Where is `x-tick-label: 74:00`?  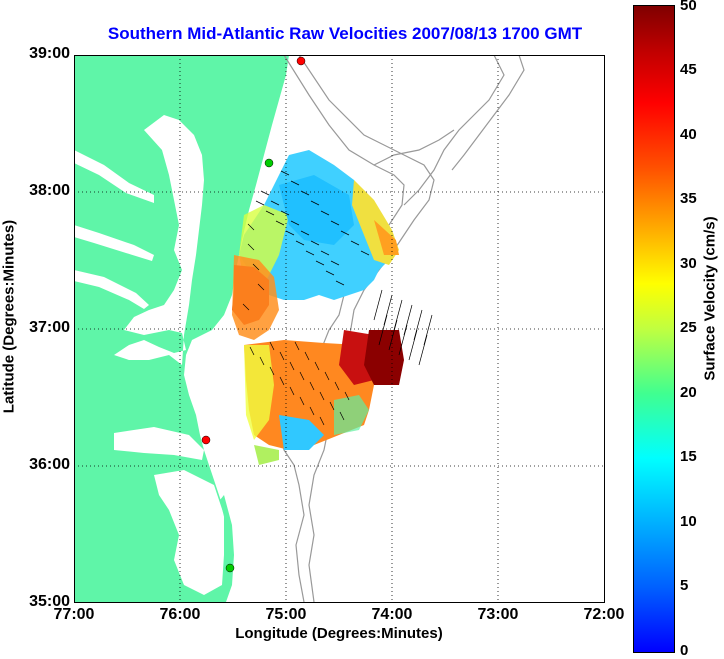
x-tick-label: 74:00 is located at coordinates (392, 614).